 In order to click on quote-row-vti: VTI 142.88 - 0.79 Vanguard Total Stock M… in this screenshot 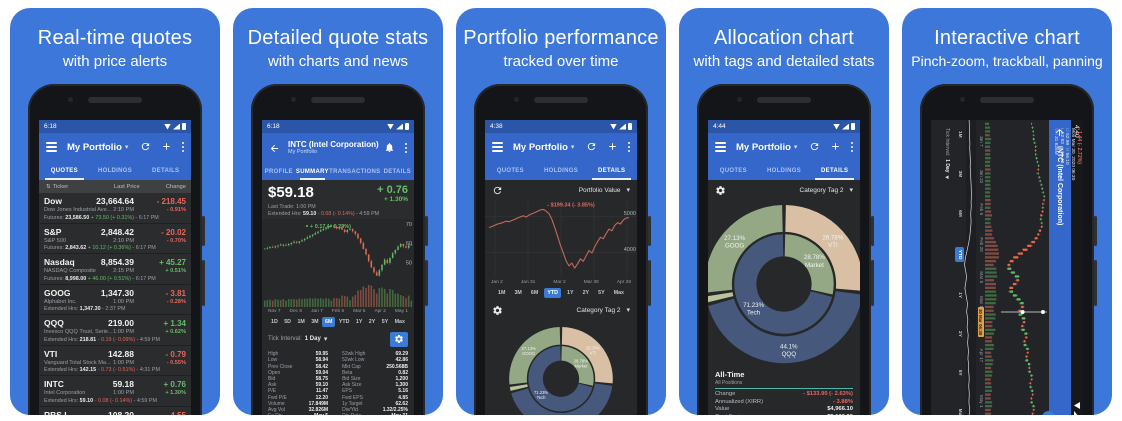, I will do `click(115, 360)`.